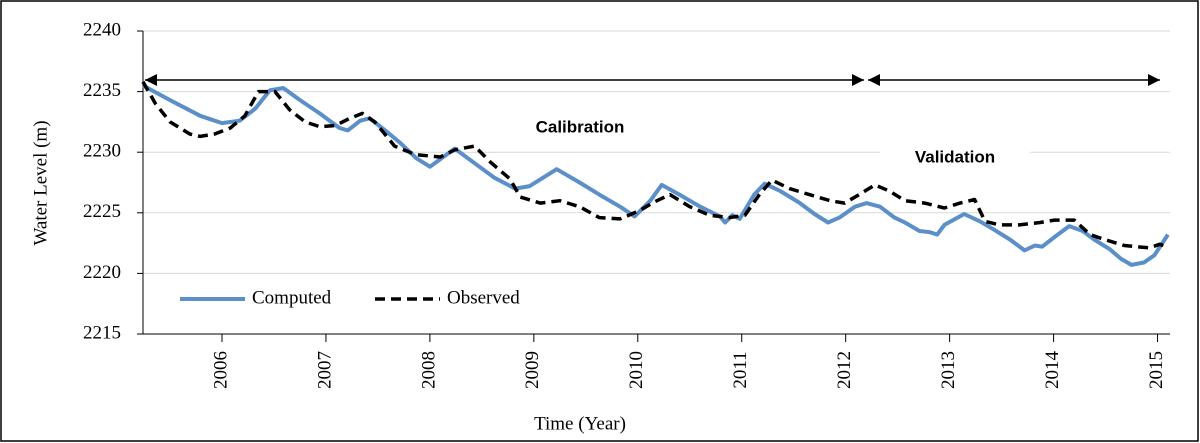 Image resolution: width=1200 pixels, height=443 pixels. What do you see at coordinates (102, 151) in the screenshot?
I see `y-tick-label: 2230` at bounding box center [102, 151].